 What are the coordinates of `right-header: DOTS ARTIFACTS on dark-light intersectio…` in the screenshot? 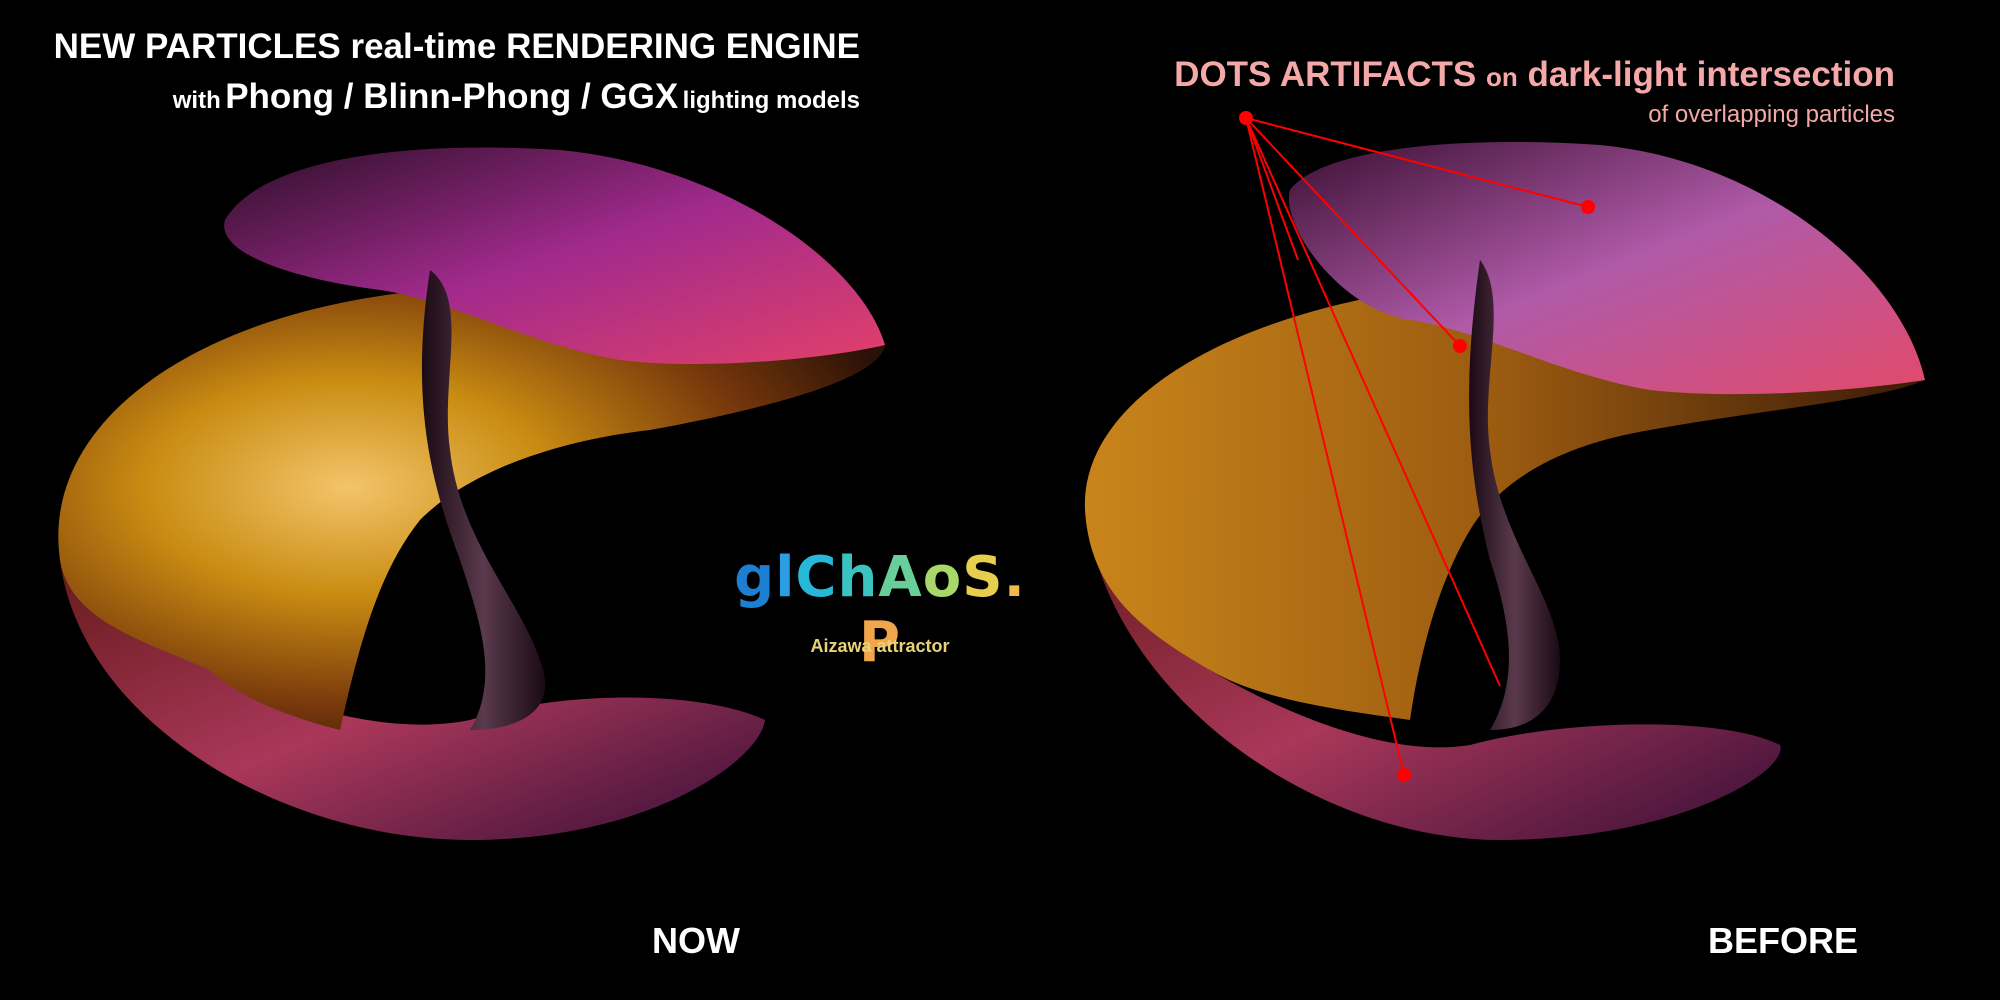 It's located at (1395, 91).